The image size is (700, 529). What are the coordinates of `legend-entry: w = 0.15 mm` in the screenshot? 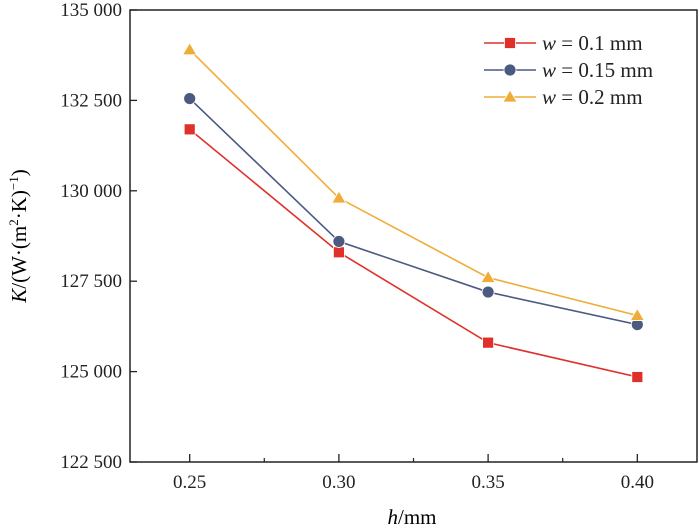 It's located at (568, 70).